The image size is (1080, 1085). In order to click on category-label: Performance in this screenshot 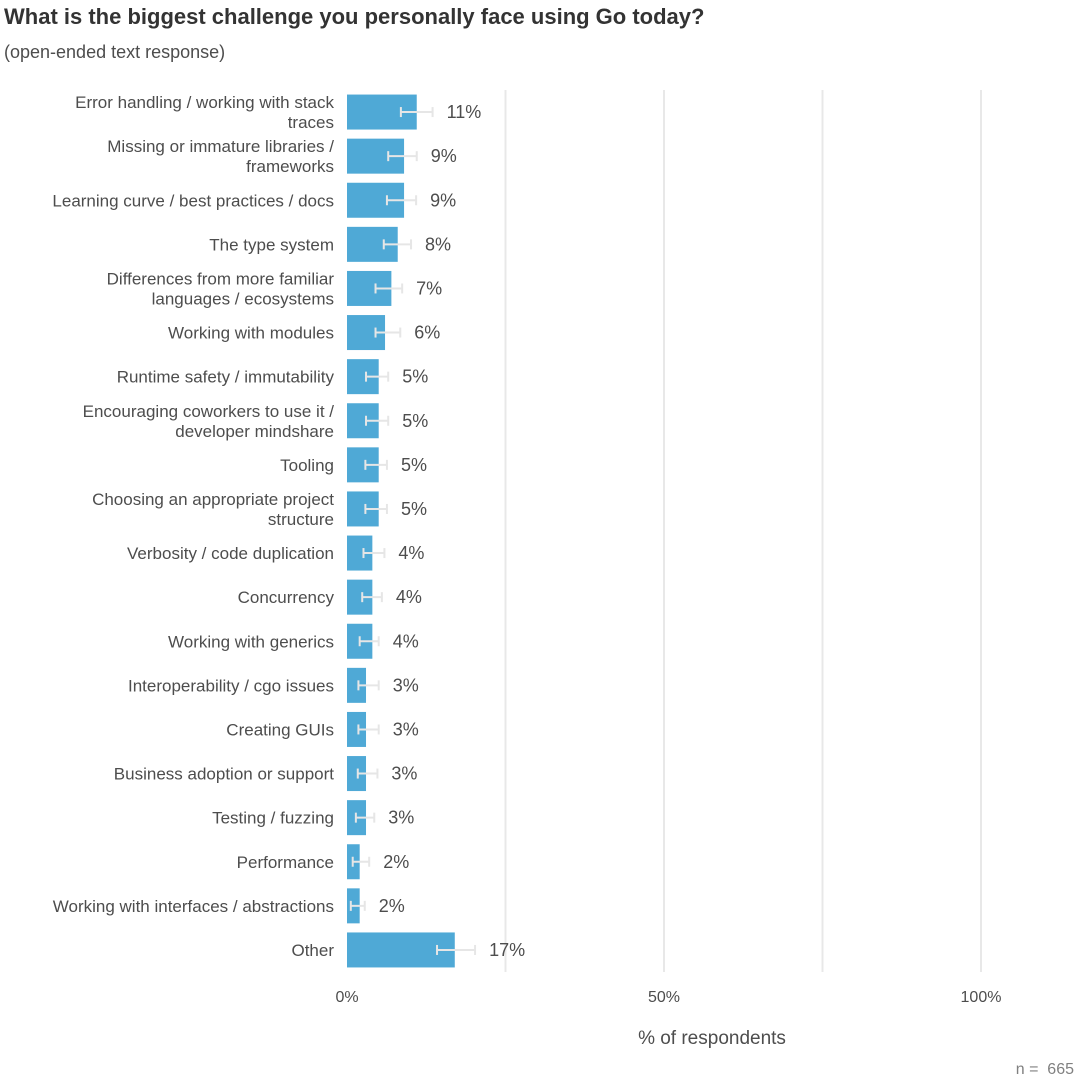, I will do `click(285, 862)`.